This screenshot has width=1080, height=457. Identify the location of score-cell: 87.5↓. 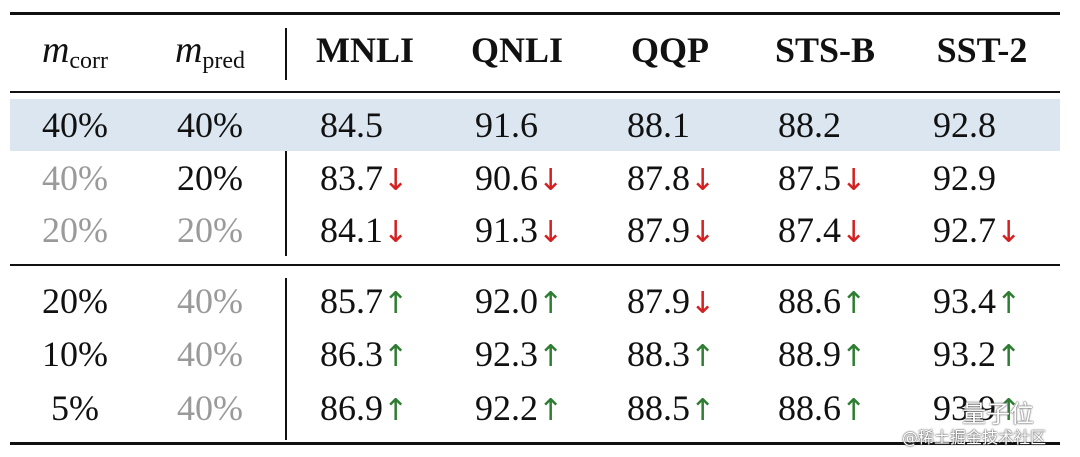
(822, 179).